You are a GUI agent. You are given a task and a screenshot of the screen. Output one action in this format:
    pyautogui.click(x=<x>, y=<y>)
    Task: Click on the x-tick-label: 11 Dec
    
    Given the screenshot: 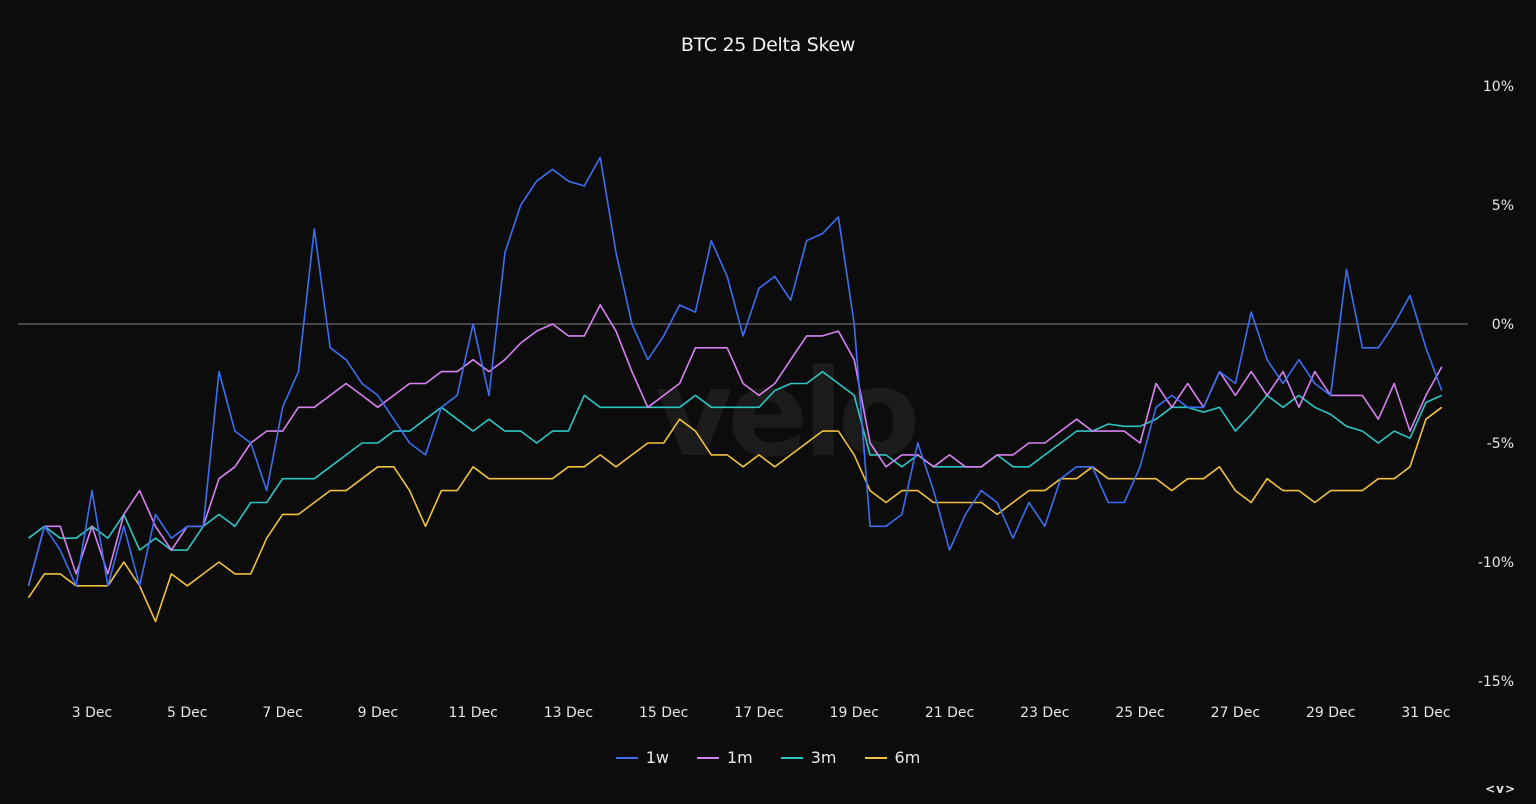 What is the action you would take?
    pyautogui.click(x=472, y=713)
    